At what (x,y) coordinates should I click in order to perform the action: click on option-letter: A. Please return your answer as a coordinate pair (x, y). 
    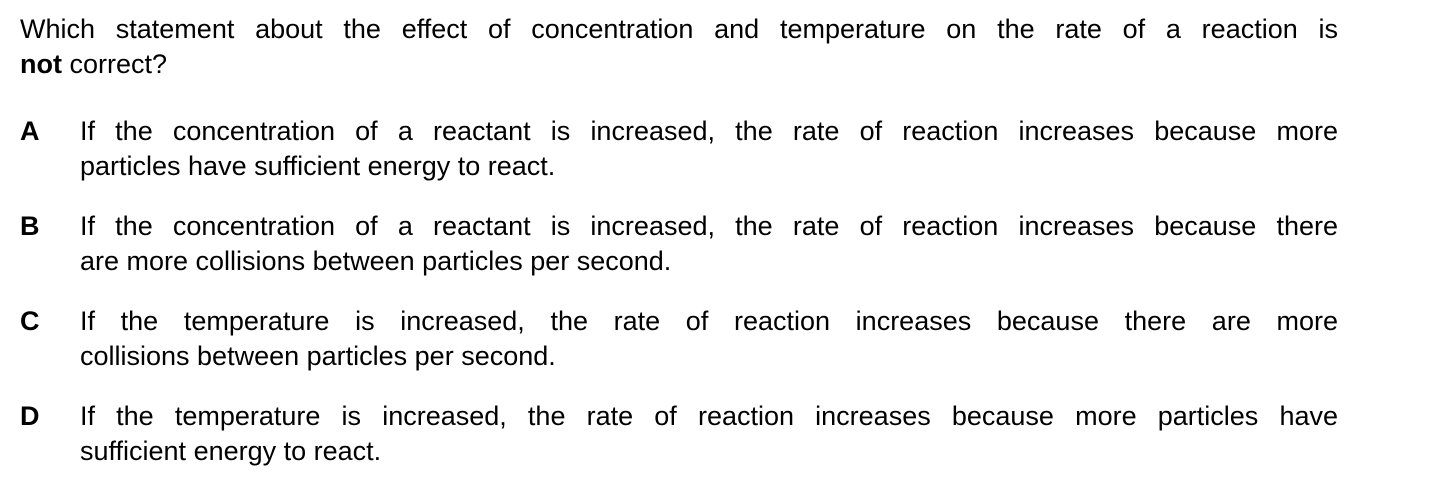
    Looking at the image, I should click on (30, 131).